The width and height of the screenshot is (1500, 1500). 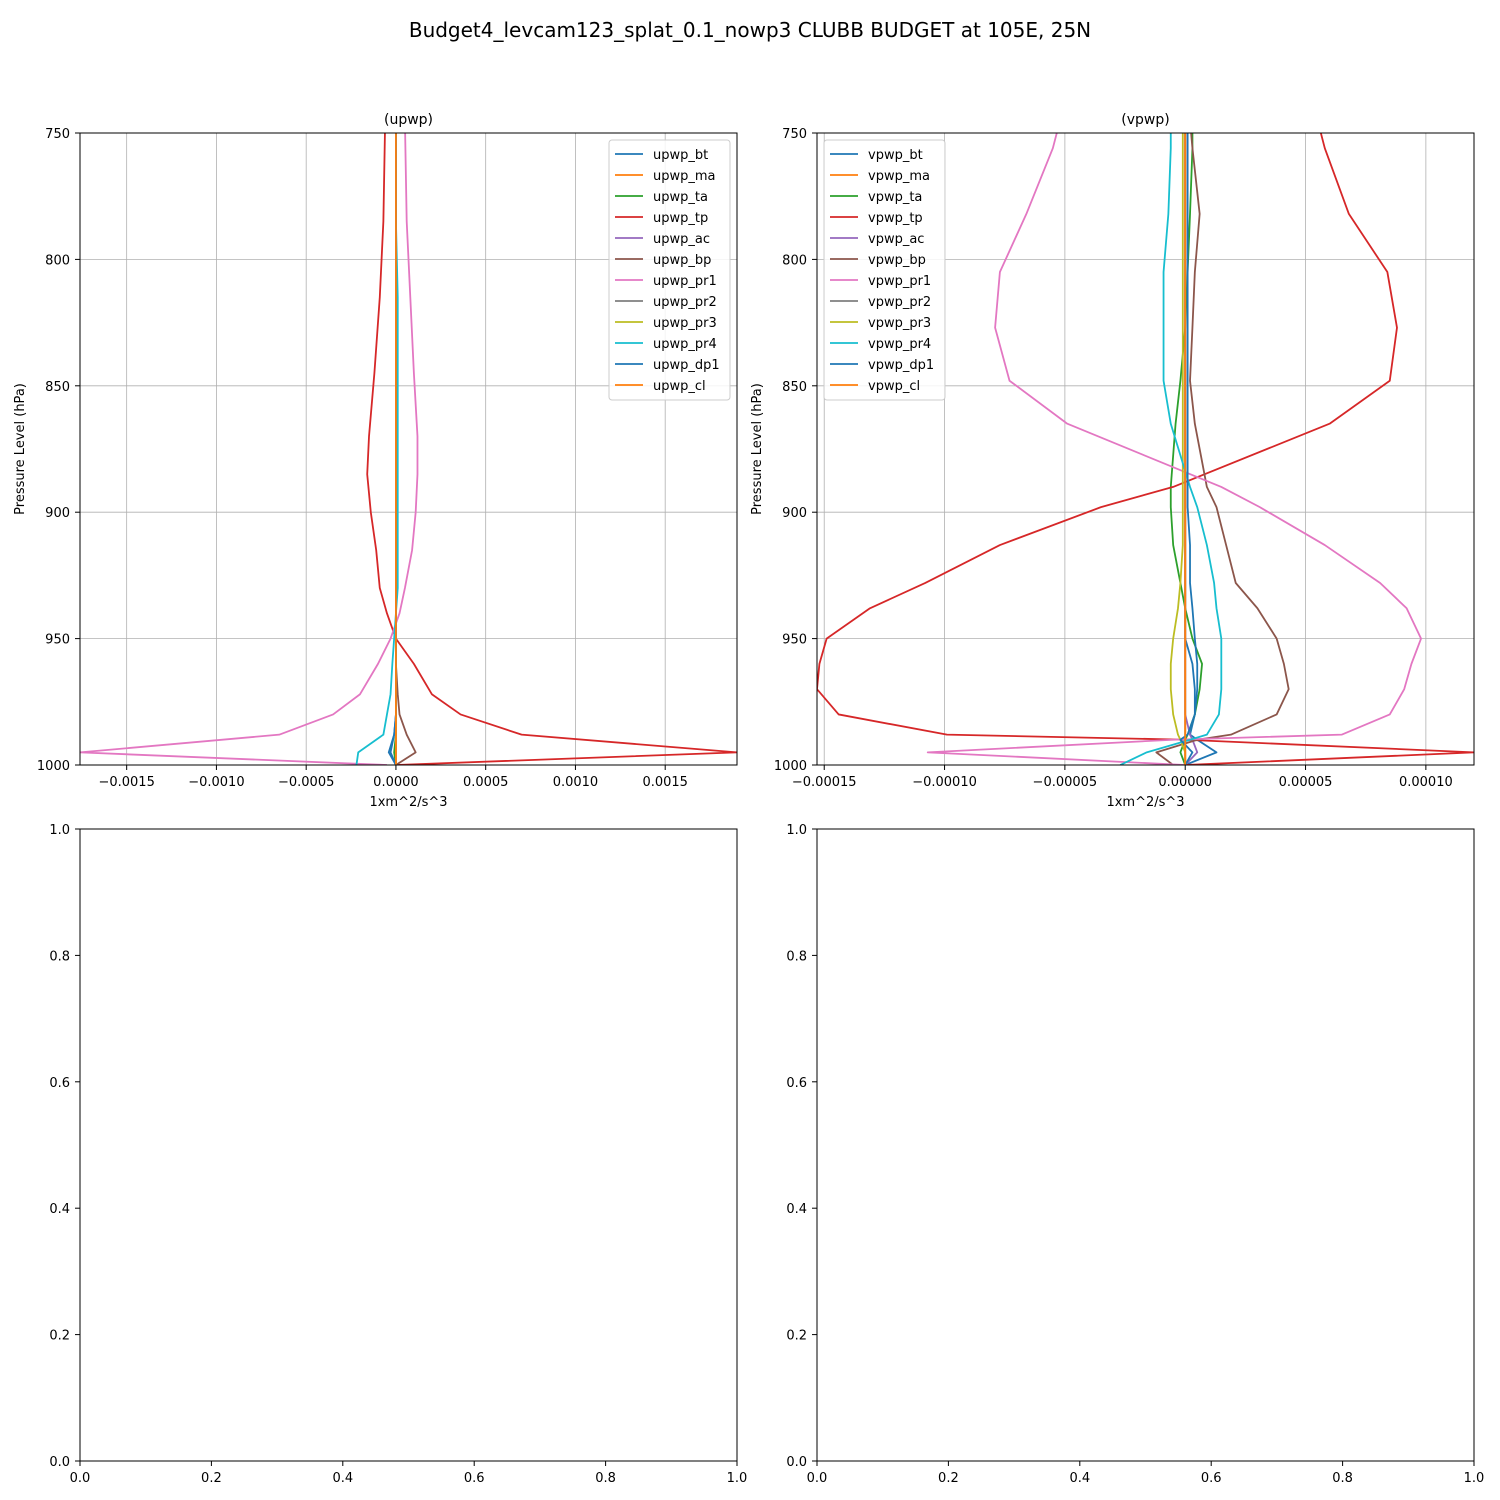 I want to click on legend-label-upwp_ac: upwp_ac, so click(x=681, y=239).